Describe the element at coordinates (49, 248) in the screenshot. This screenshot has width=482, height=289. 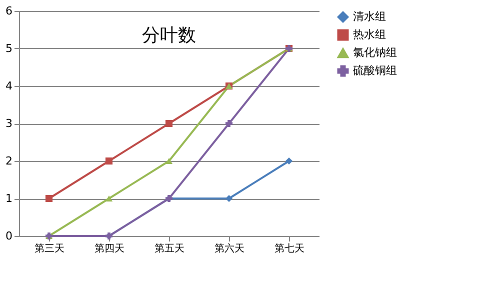
I see `x-tick-label: 第三天` at that location.